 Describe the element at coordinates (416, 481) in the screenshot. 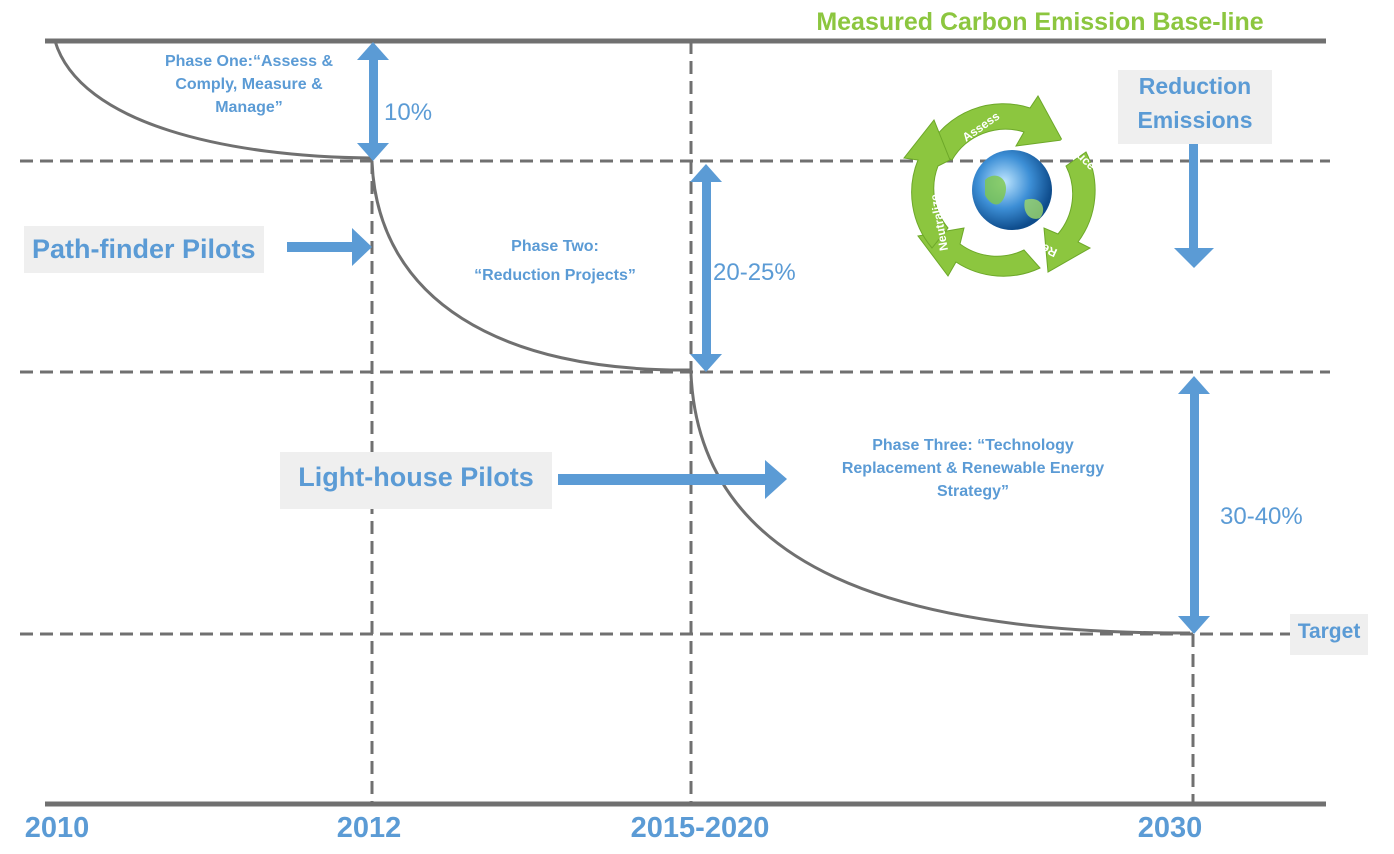

I see `lighthouse-pilots-label: Light-house Pilots` at that location.